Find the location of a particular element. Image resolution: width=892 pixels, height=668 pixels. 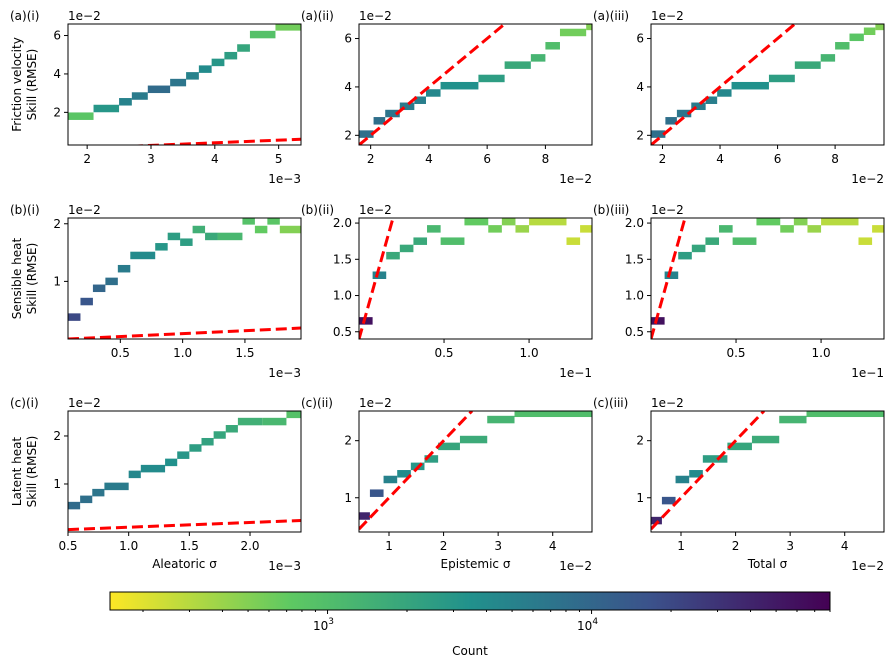

x-tick-label: 6 is located at coordinates (778, 159).